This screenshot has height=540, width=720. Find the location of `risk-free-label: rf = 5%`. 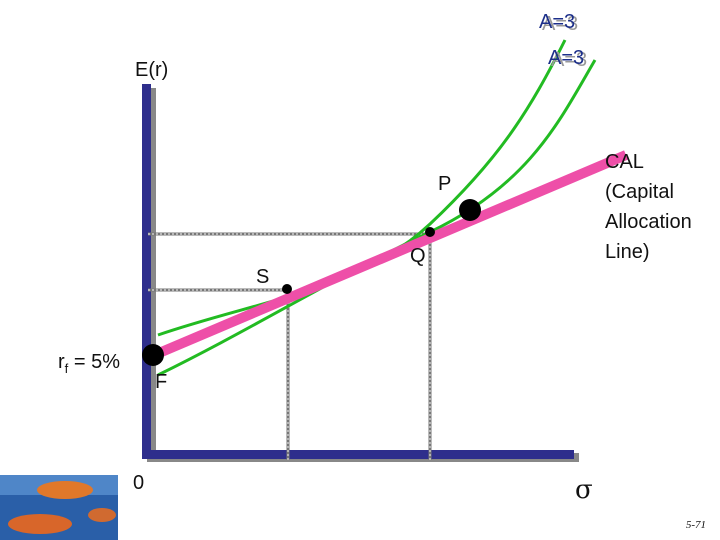

risk-free-label: rf = 5% is located at coordinates (89, 363).